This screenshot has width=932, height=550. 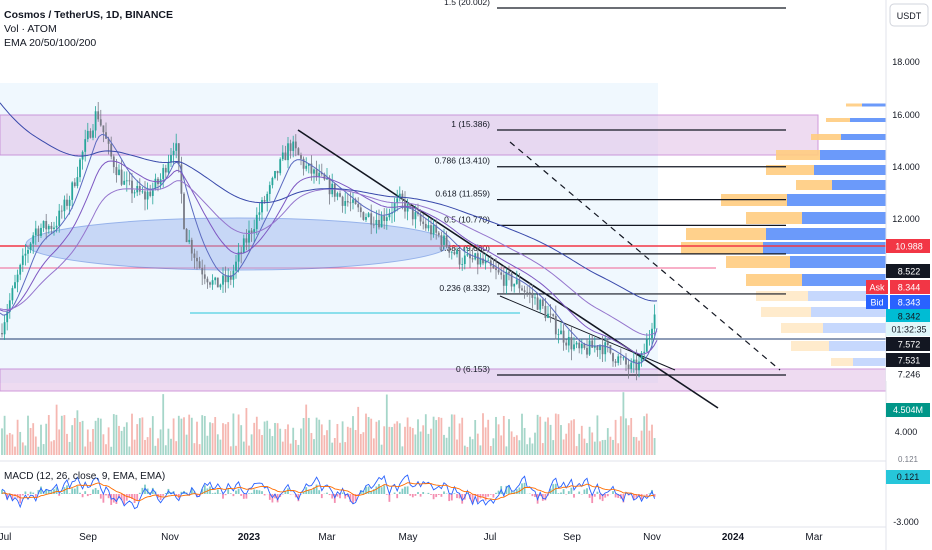 What do you see at coordinates (470, 124) in the screenshot?
I see `fib-level-label: 1 (15.386)` at bounding box center [470, 124].